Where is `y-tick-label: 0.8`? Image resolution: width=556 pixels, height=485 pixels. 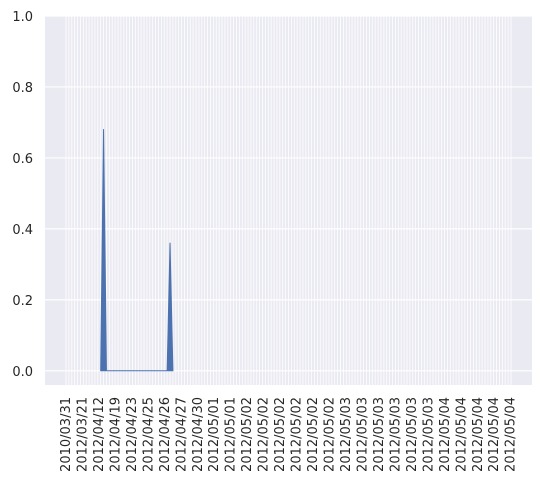
y-tick-label: 0.8 is located at coordinates (22, 88).